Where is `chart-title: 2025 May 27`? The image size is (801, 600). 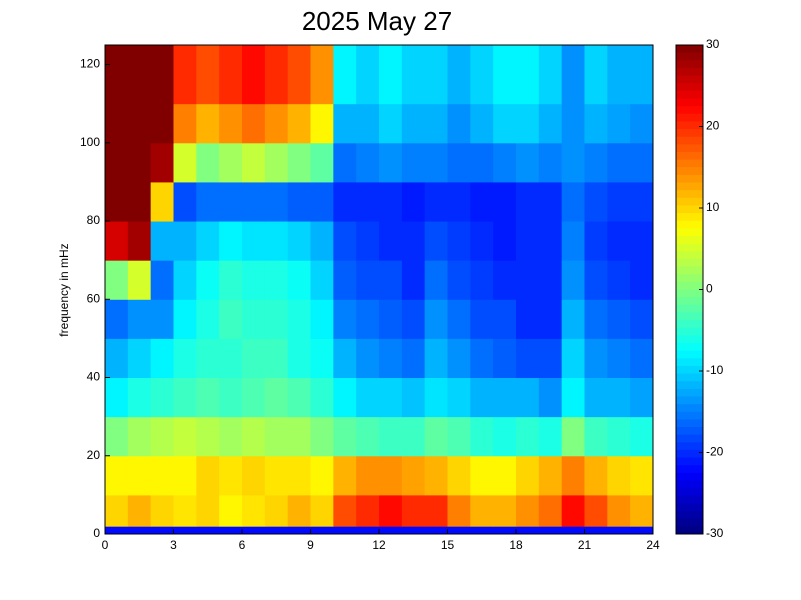
chart-title: 2025 May 27 is located at coordinates (377, 21).